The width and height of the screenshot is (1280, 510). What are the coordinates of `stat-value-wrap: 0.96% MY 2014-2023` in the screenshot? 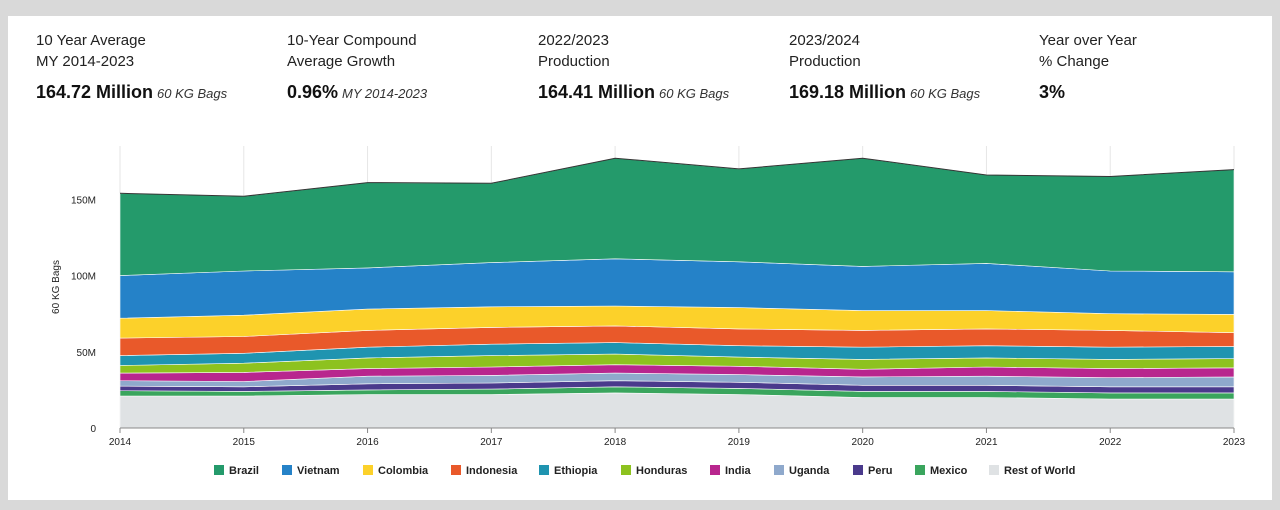 It's located at (412, 92).